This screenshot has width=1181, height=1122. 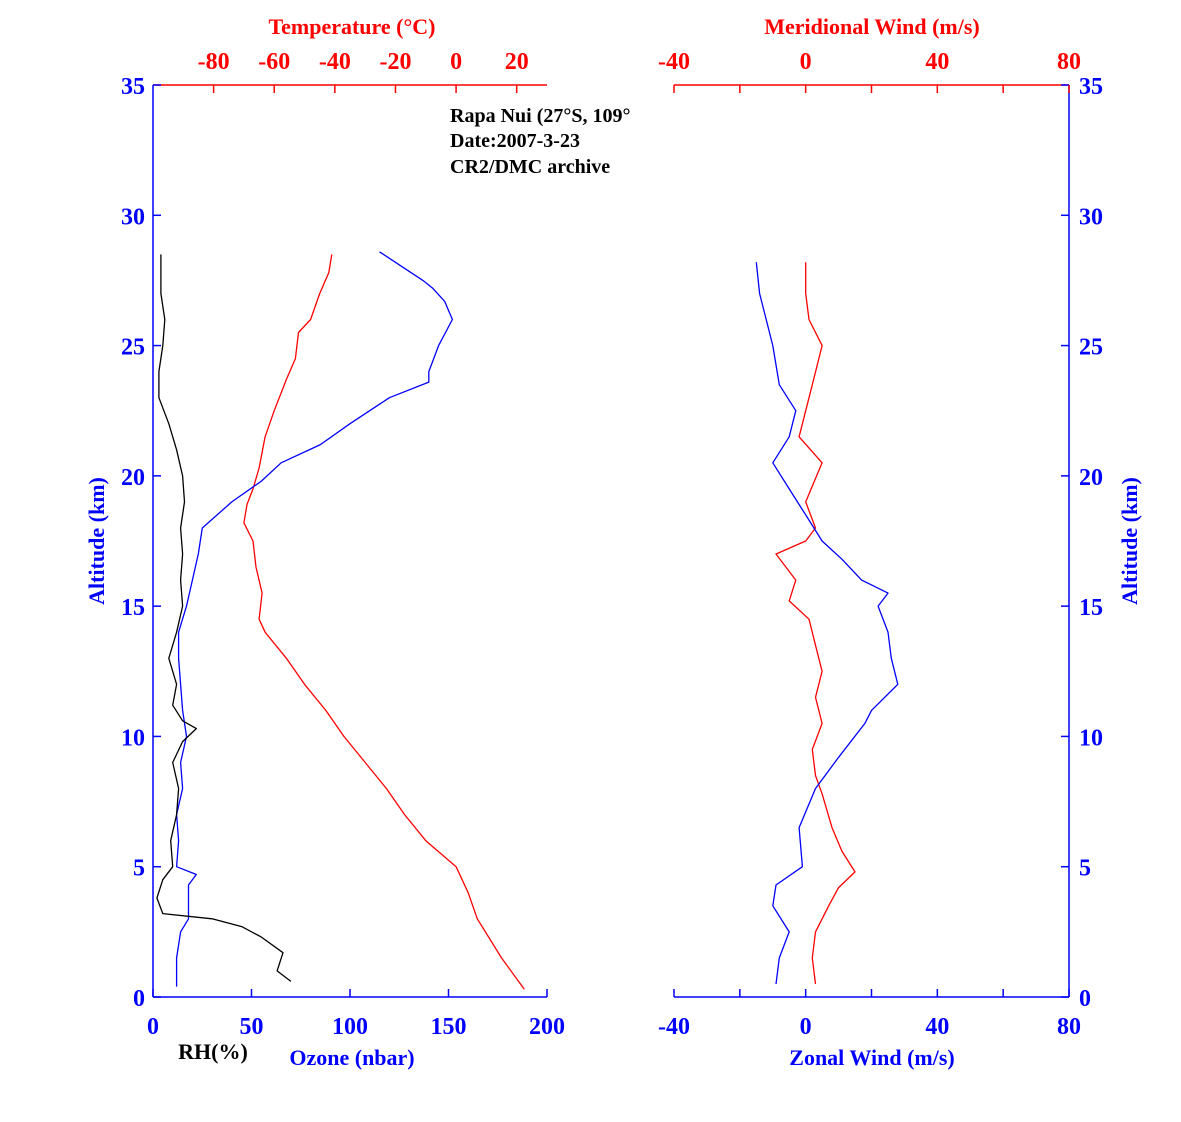 I want to click on temperature-tick-label: 20, so click(x=517, y=62).